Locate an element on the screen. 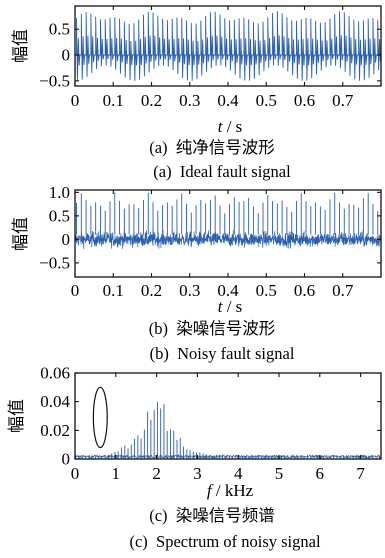 Image resolution: width=385 pixels, height=558 pixels. b-xtick-label: 0 is located at coordinates (75, 290).